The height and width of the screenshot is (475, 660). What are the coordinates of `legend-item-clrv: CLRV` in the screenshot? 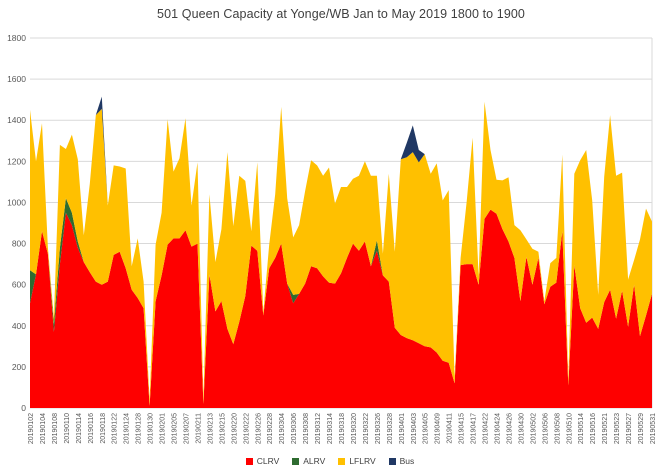 It's located at (262, 461).